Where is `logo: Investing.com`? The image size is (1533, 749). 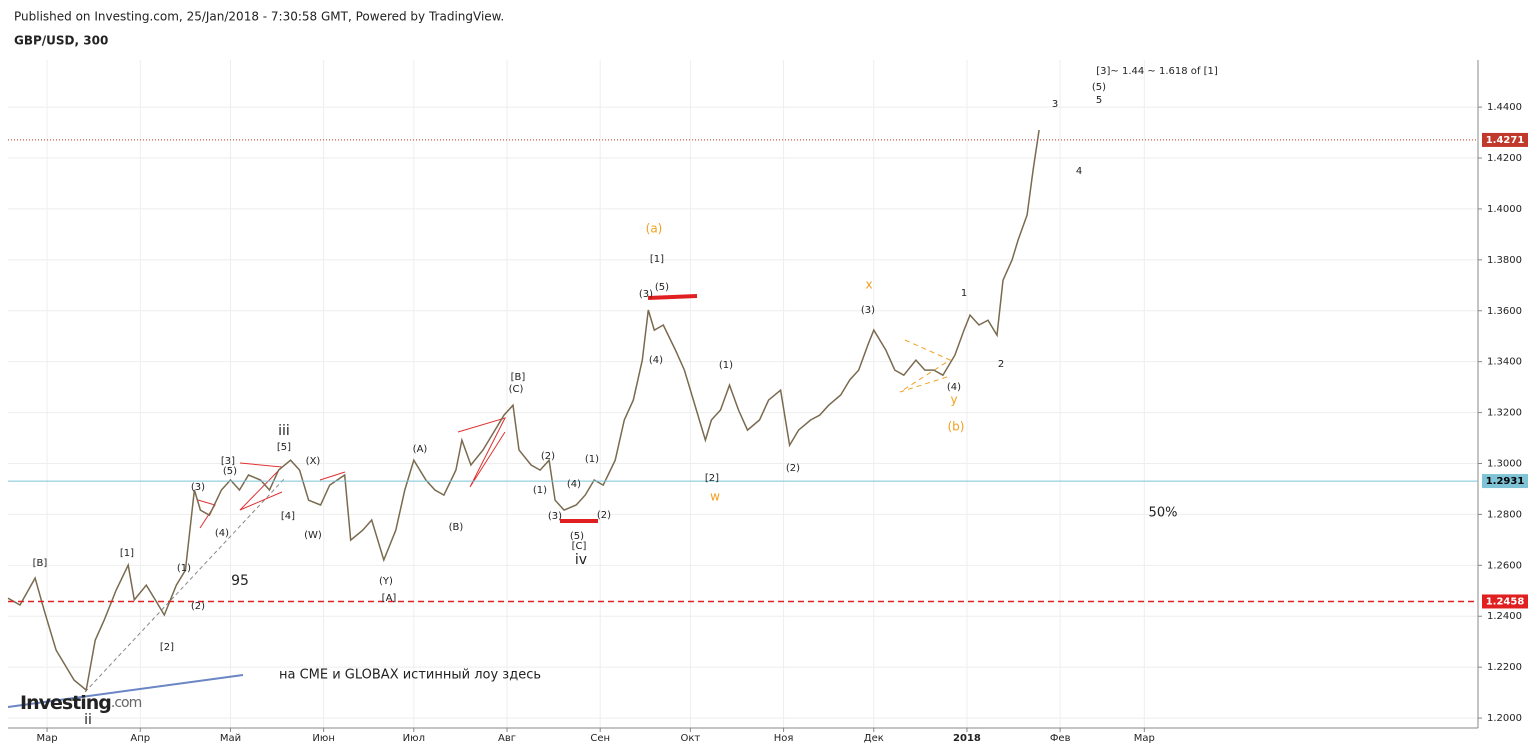
logo: Investing.com is located at coordinates (81, 703).